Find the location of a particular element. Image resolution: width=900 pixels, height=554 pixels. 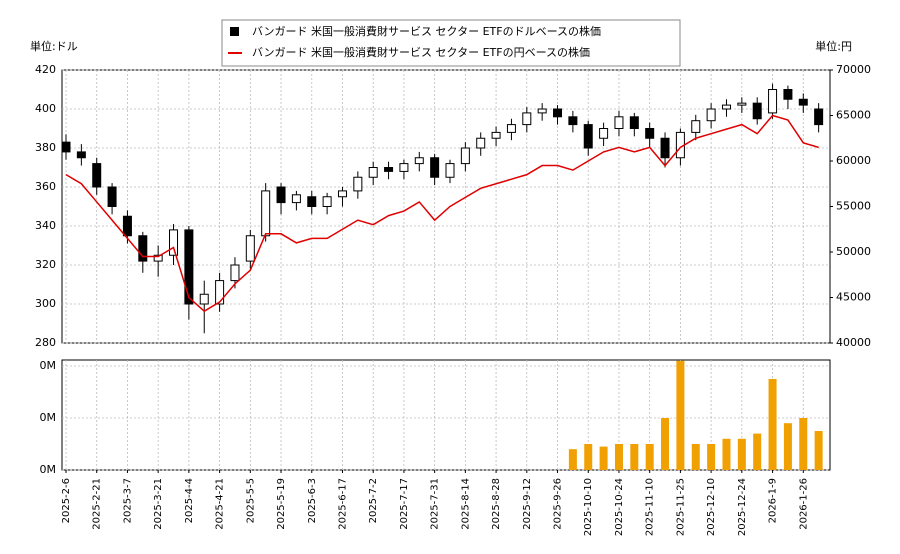

y-tick-label: 300 is located at coordinates (45, 303).